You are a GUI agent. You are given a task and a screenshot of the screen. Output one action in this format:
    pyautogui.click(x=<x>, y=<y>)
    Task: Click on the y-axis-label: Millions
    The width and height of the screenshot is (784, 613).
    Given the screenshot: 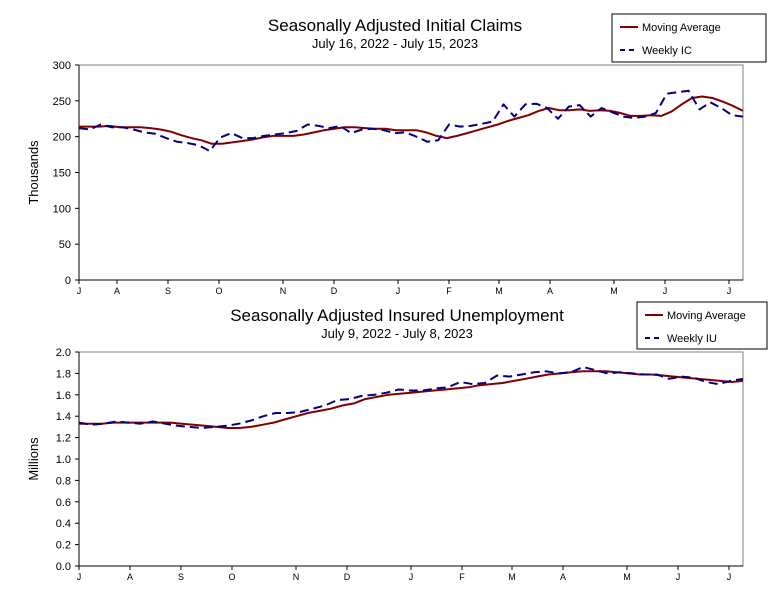 What is the action you would take?
    pyautogui.click(x=33, y=459)
    